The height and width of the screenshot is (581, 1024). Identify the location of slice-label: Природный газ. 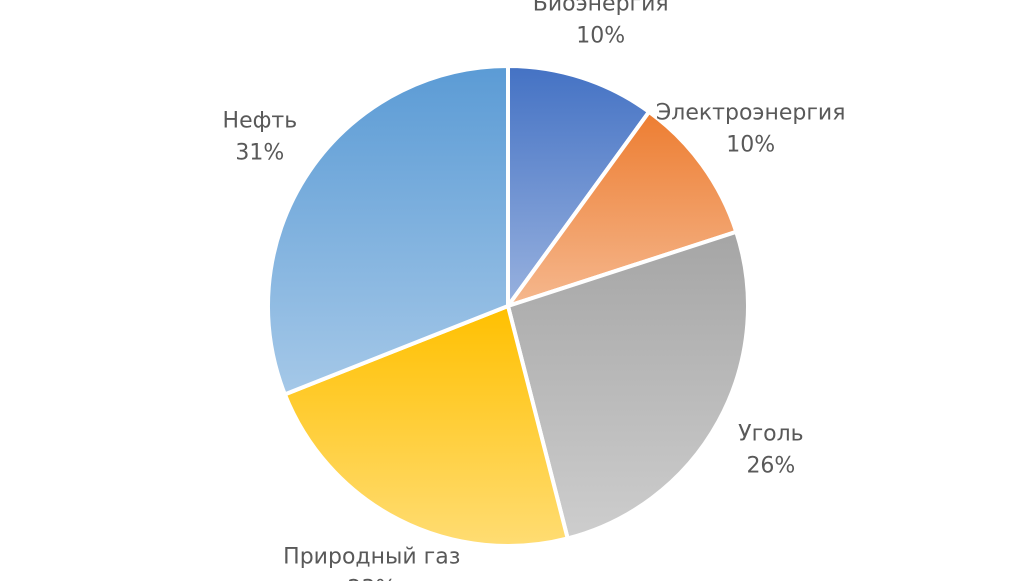
(371, 556).